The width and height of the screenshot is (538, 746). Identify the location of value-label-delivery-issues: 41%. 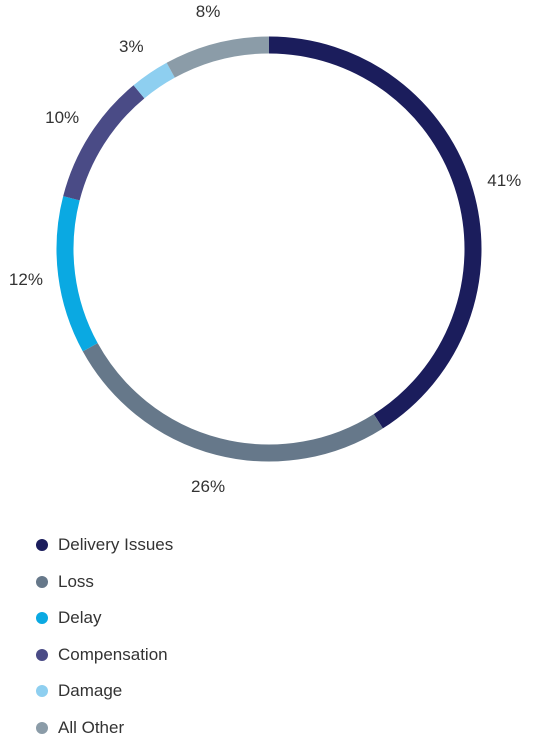
(504, 180).